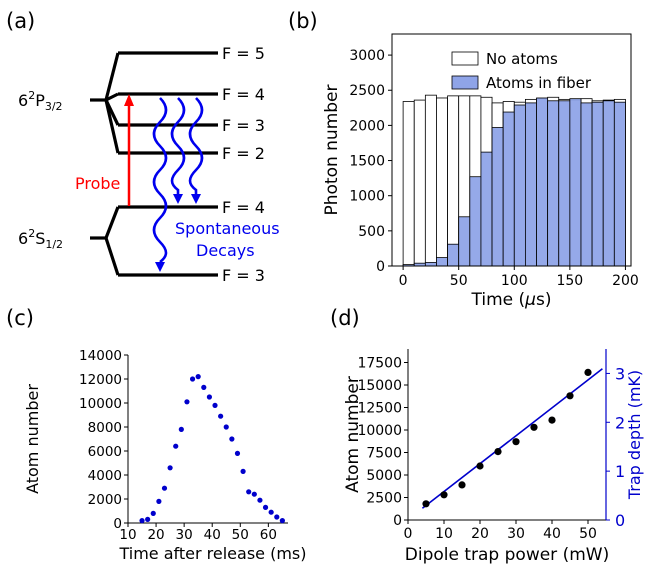 This screenshot has height=565, width=646. What do you see at coordinates (112, 126) in the screenshot?
I see `upper-branch-f2` at bounding box center [112, 126].